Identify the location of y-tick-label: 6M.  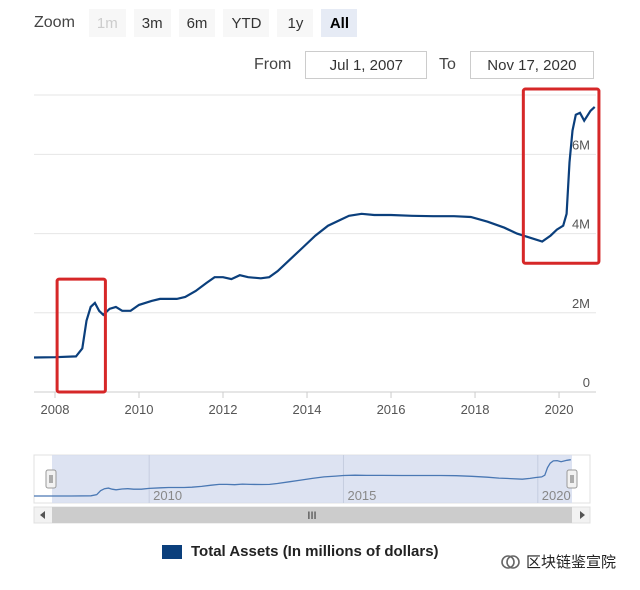
(581, 144).